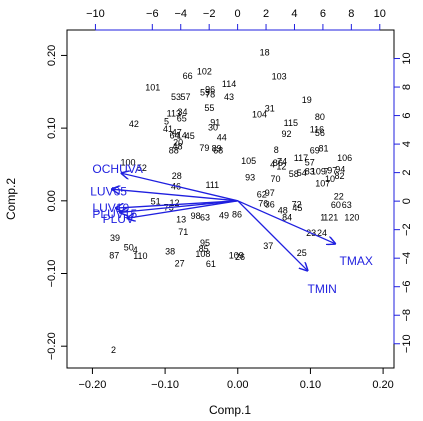  What do you see at coordinates (276, 179) in the screenshot?
I see `observation-label: 70` at bounding box center [276, 179].